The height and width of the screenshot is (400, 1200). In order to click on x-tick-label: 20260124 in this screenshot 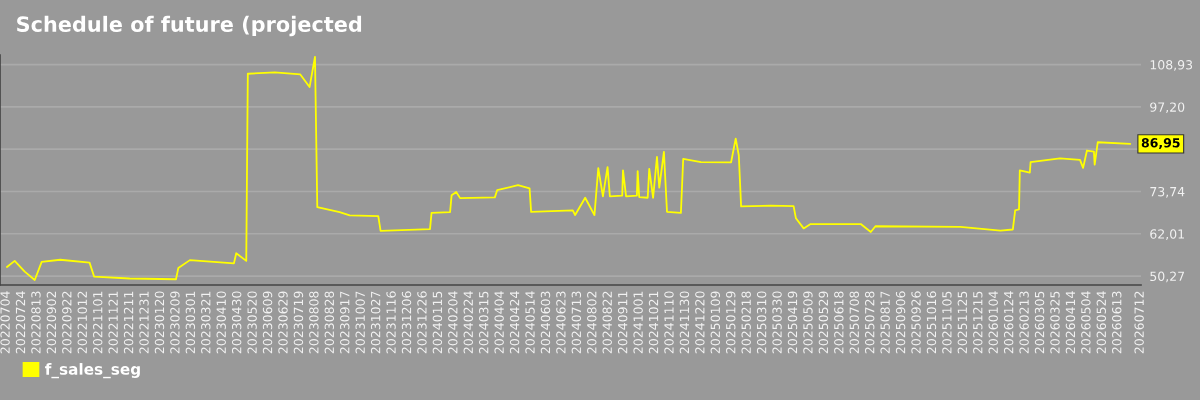, I will do `click(1008, 322)`.